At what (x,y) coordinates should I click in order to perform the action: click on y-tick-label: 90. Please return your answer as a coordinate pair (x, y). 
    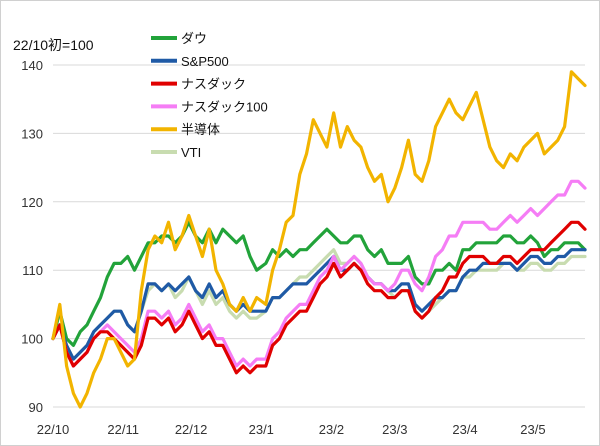
    Looking at the image, I should click on (36, 407).